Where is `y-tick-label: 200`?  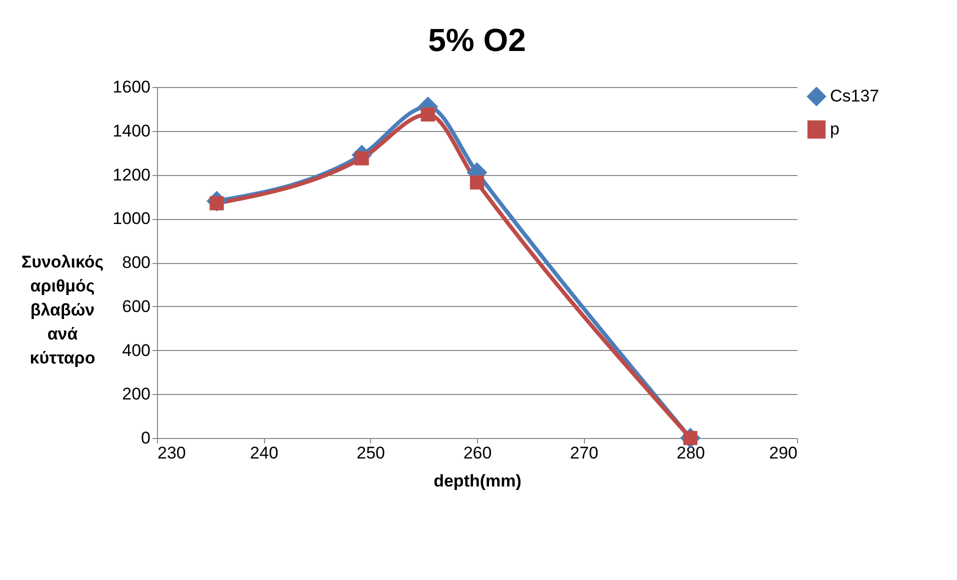 y-tick-label: 200 is located at coordinates (136, 394).